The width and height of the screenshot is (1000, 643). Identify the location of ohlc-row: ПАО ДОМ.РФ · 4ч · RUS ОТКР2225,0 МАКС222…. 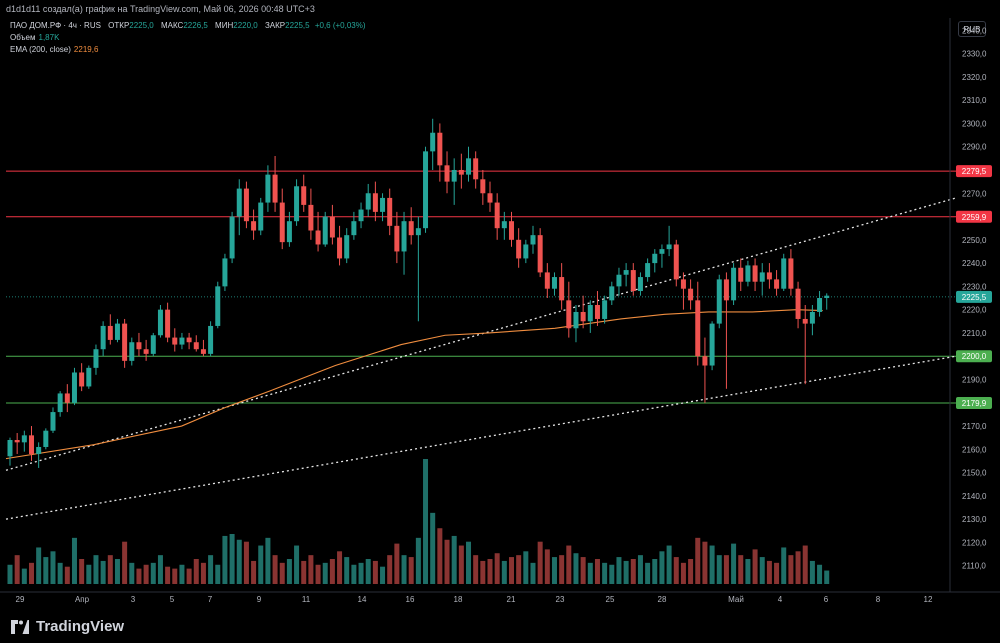
(188, 26).